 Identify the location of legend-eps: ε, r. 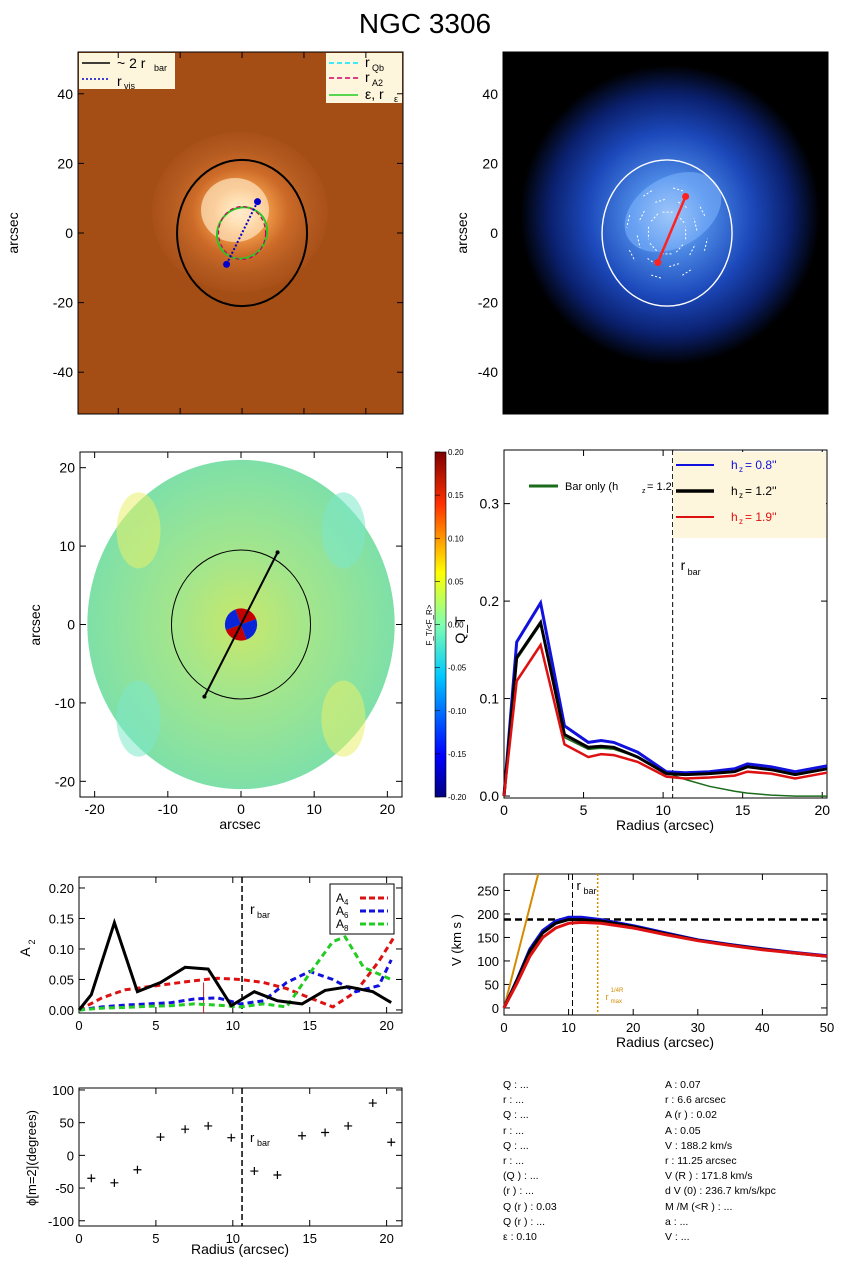
(374, 94).